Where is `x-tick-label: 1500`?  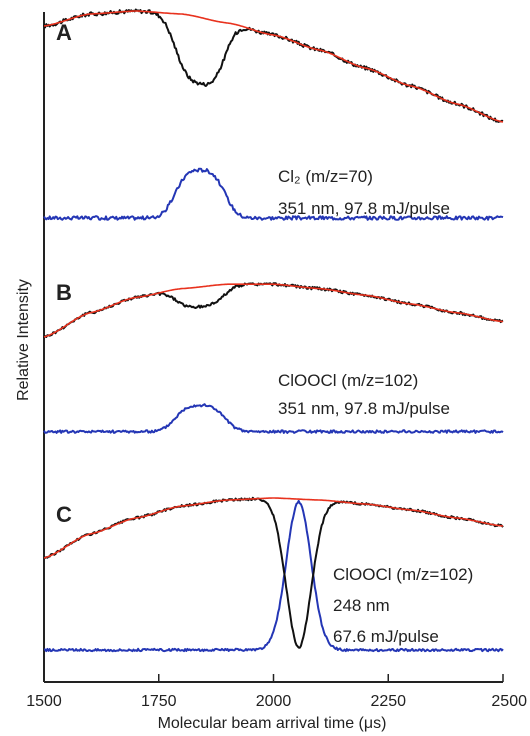 x-tick-label: 1500 is located at coordinates (44, 701).